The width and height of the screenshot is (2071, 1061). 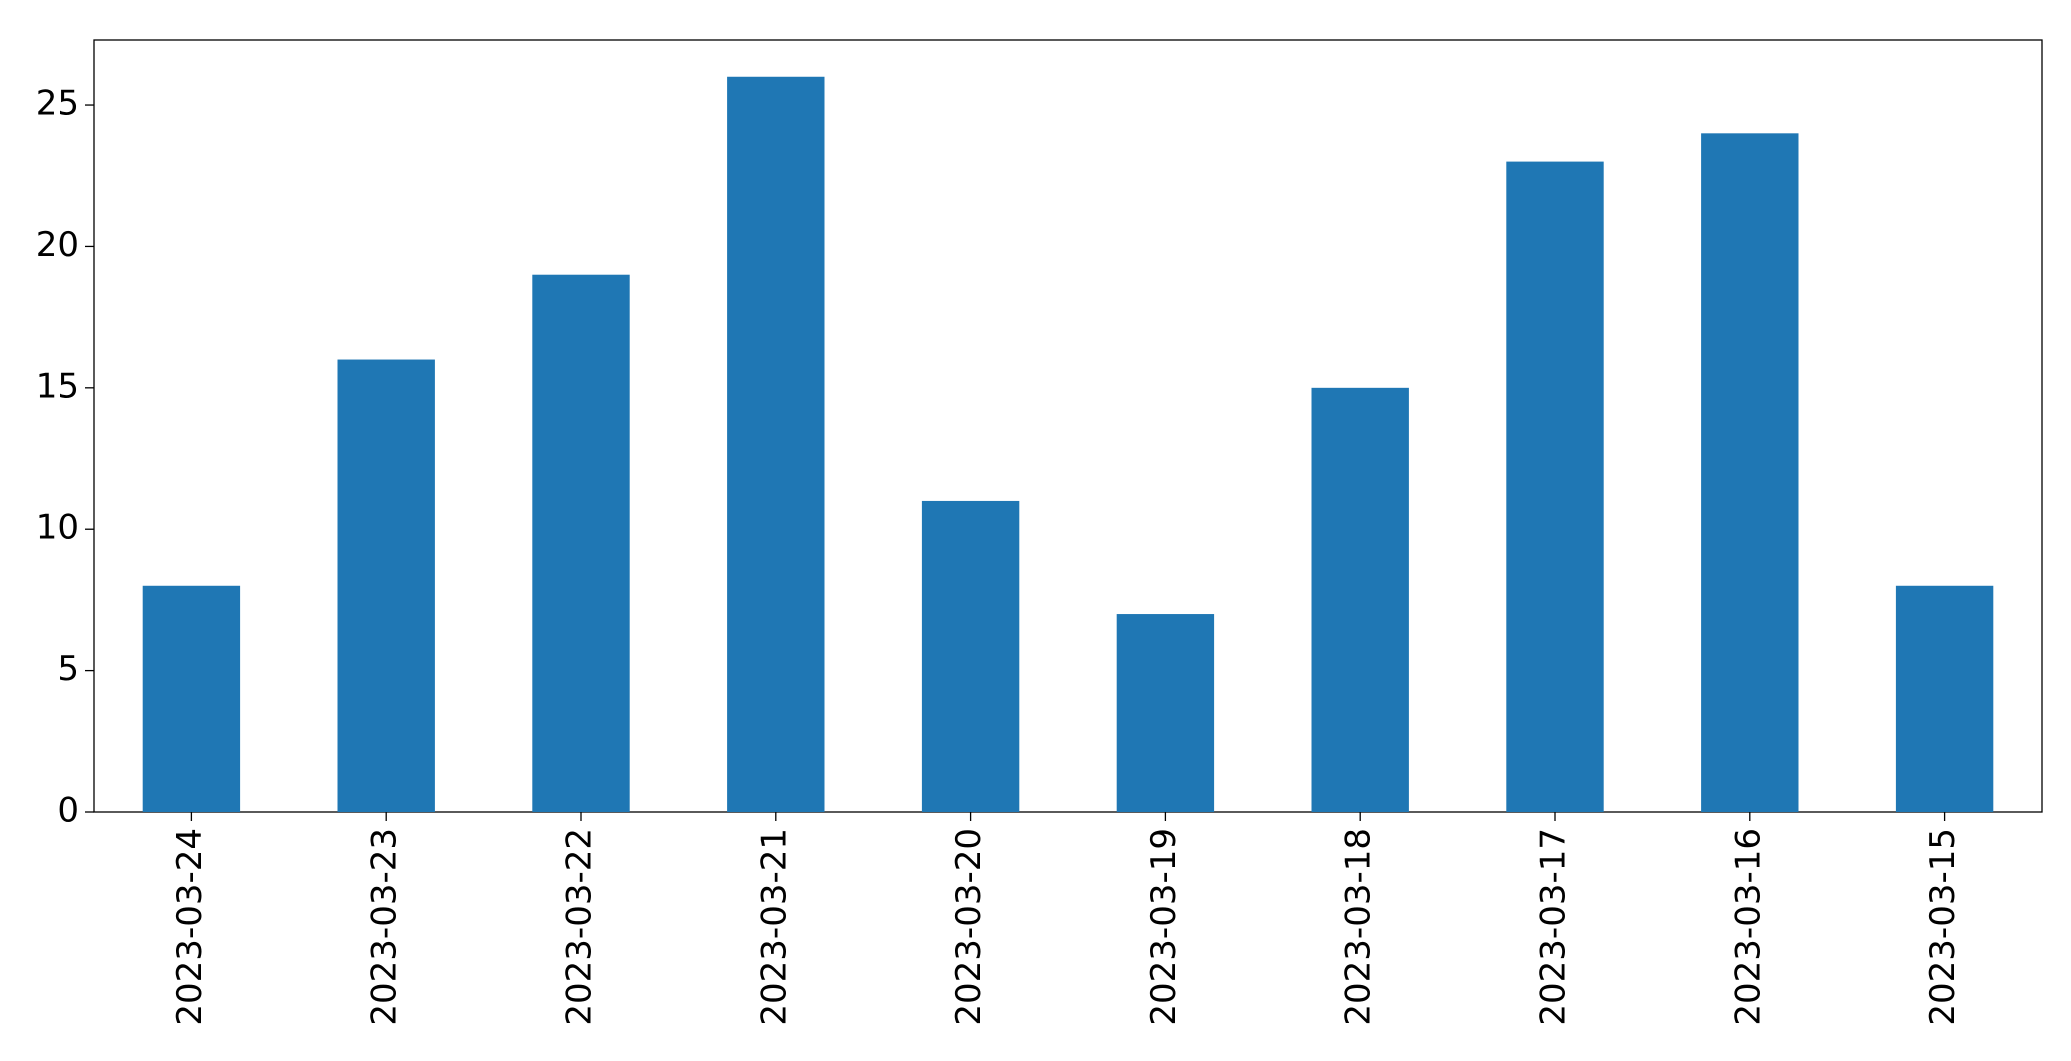 What do you see at coordinates (1943, 927) in the screenshot?
I see `x-tick-label: 2023-03-15` at bounding box center [1943, 927].